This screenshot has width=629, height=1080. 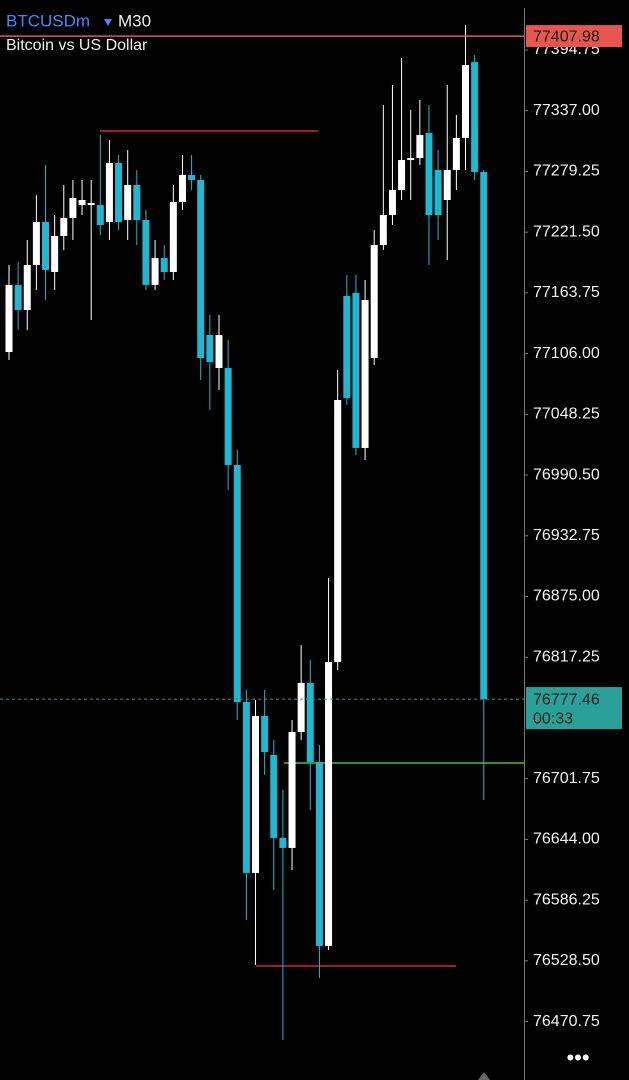 What do you see at coordinates (77, 45) in the screenshot?
I see `subtitle: Bitcoin vs US Dollar` at bounding box center [77, 45].